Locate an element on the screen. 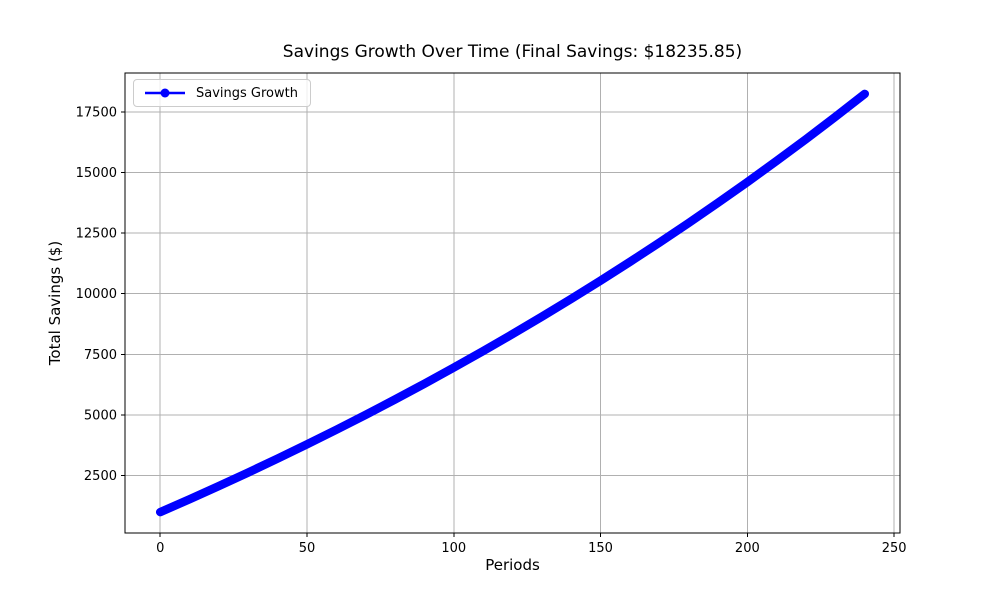 Image resolution: width=1000 pixels, height=600 pixels. y-tick-label: 5000 is located at coordinates (100, 416).